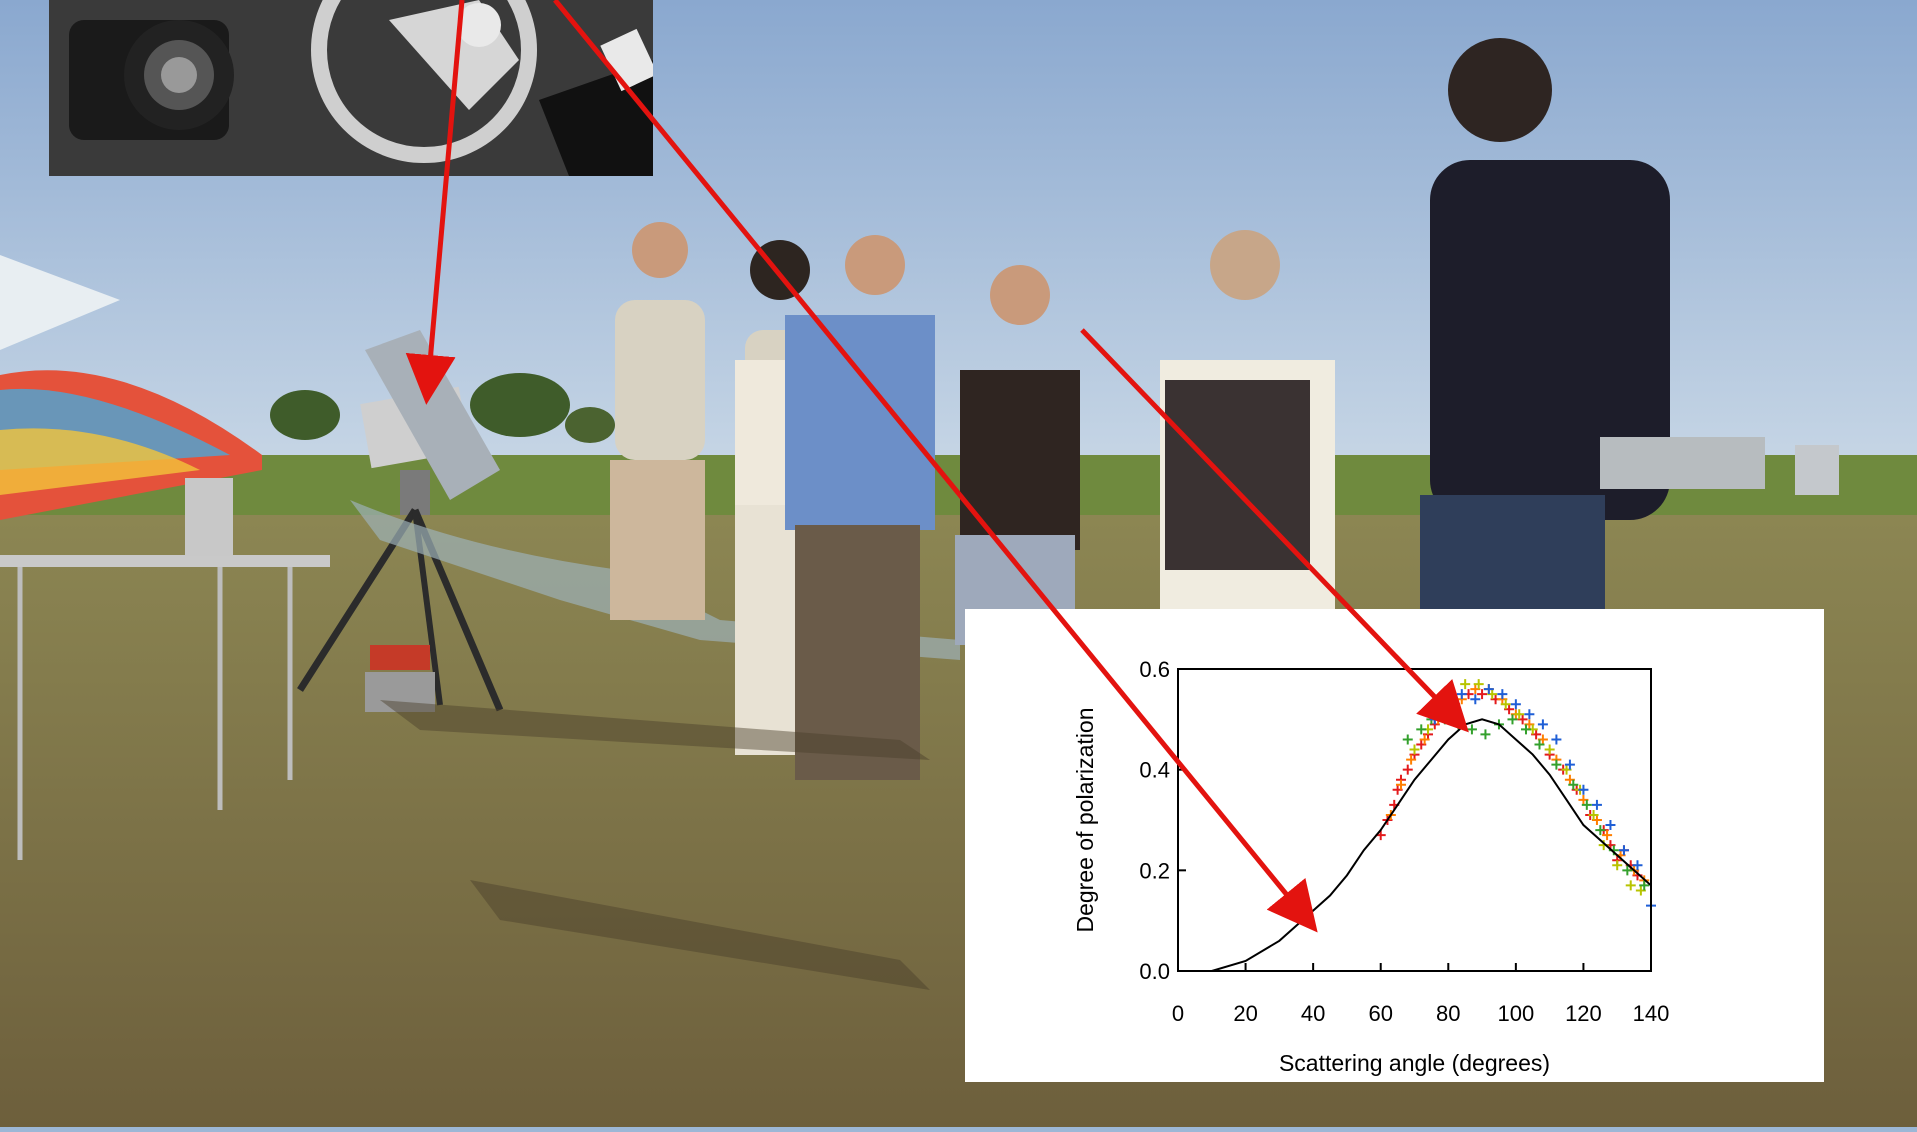 The height and width of the screenshot is (1132, 1917). I want to click on y-tick-label: 0.0, so click(1154, 971).